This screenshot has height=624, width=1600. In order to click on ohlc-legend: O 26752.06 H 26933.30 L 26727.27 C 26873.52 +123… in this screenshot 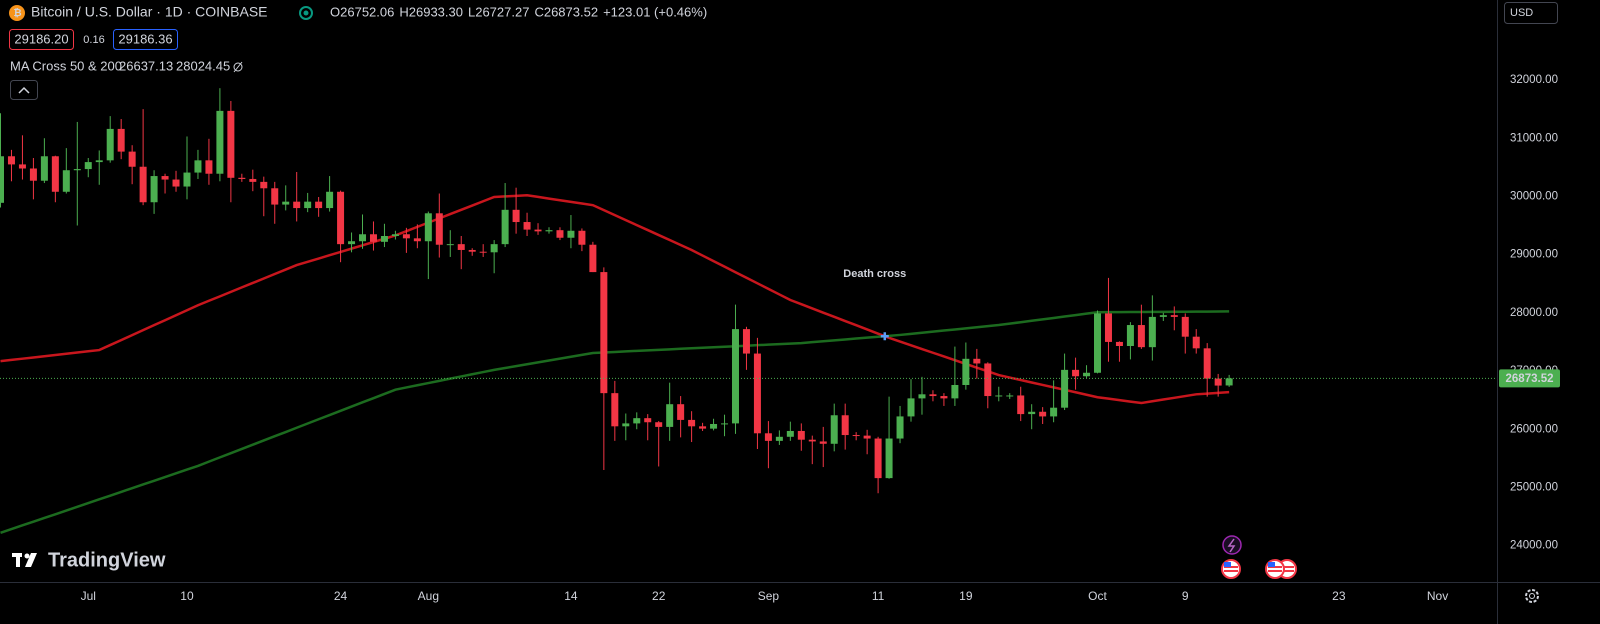, I will do `click(518, 11)`.